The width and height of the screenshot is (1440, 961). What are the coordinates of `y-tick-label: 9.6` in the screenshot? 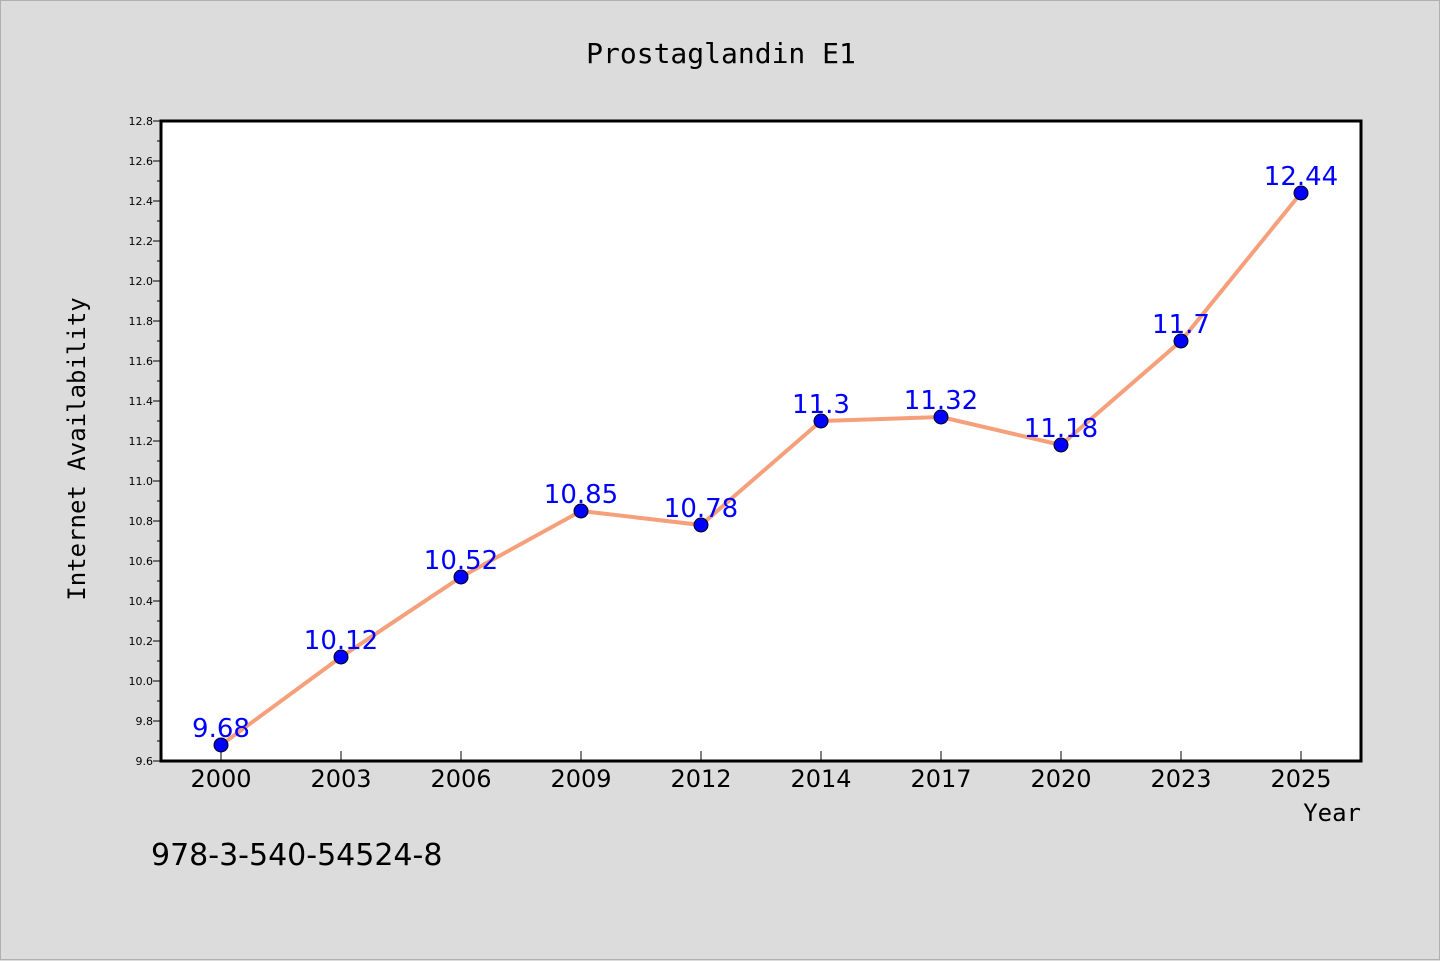 It's located at (145, 761).